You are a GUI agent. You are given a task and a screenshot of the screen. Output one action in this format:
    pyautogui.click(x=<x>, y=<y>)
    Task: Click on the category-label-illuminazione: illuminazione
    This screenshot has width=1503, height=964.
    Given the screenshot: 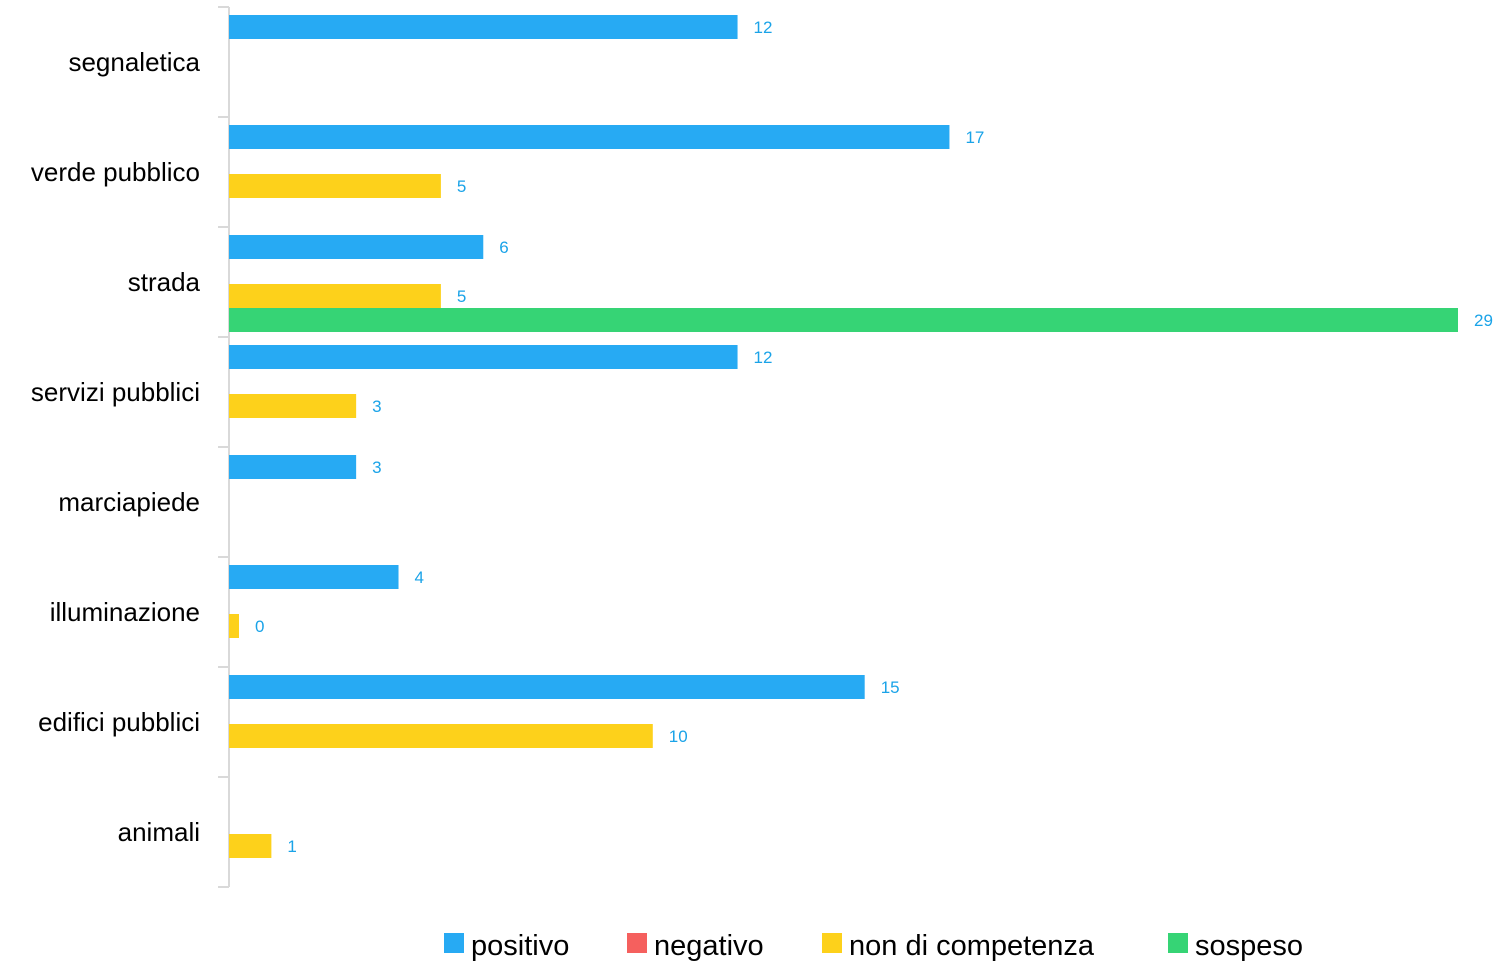 What is the action you would take?
    pyautogui.click(x=125, y=612)
    